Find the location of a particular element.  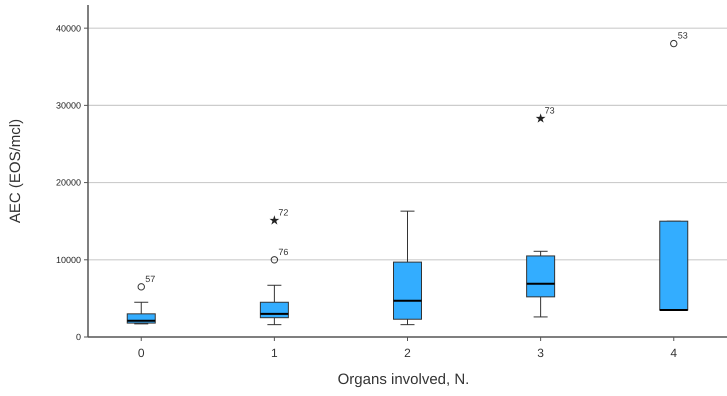

x-tick-label: 1 is located at coordinates (274, 353).